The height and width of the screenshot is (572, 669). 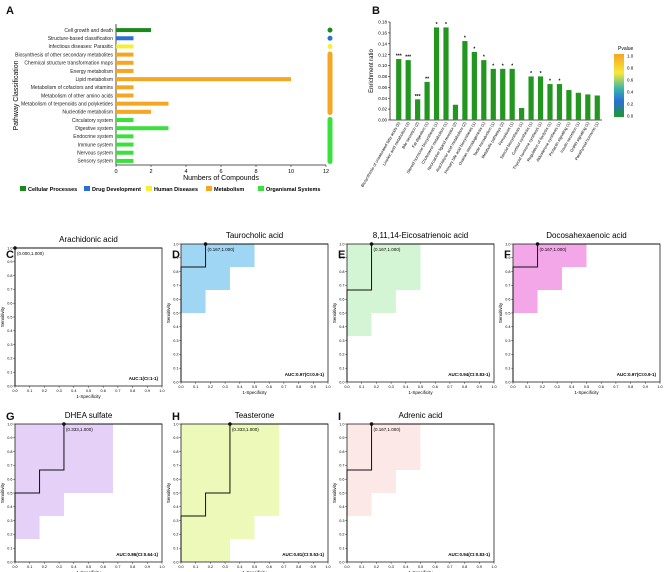 What do you see at coordinates (330, 140) in the screenshot?
I see `group-bar-a` at bounding box center [330, 140].